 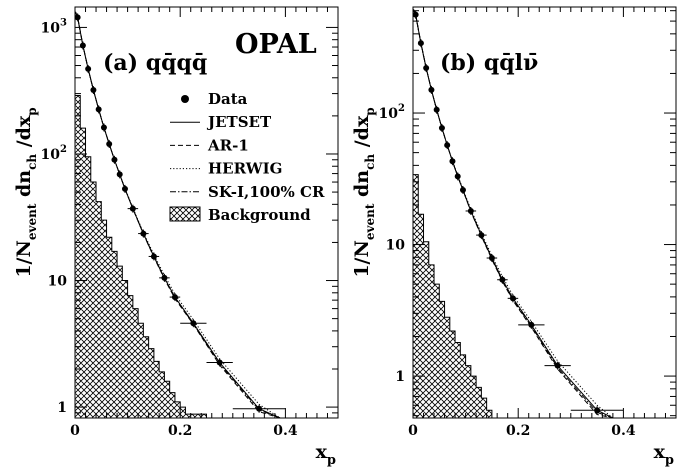 What do you see at coordinates (228, 99) in the screenshot?
I see `legend-label: Data` at bounding box center [228, 99].